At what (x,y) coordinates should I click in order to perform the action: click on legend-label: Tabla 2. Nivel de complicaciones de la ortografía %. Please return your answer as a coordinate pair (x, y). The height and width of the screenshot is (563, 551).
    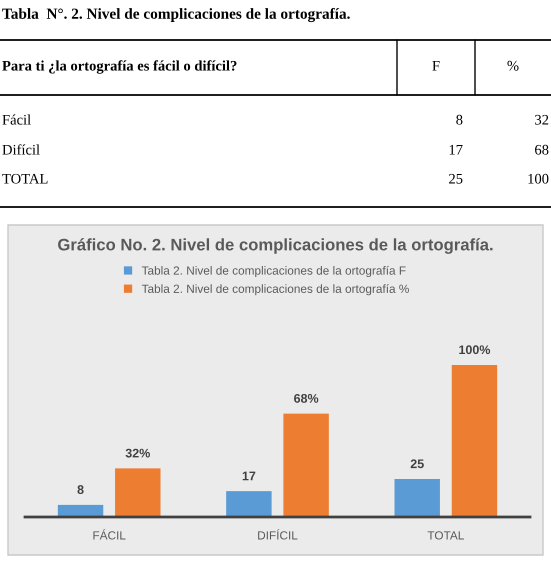
    Looking at the image, I should click on (275, 290).